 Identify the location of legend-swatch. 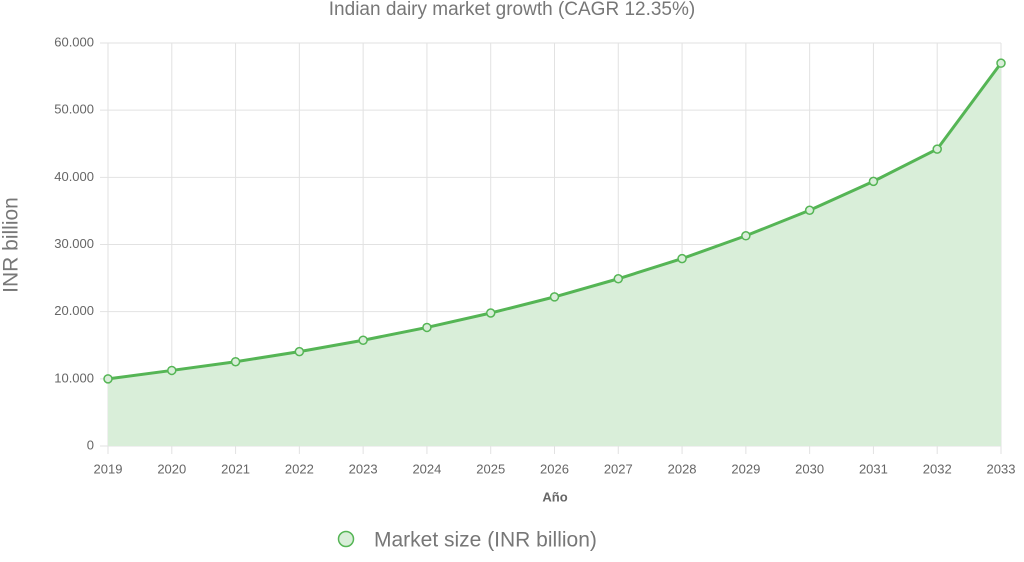
(346, 539).